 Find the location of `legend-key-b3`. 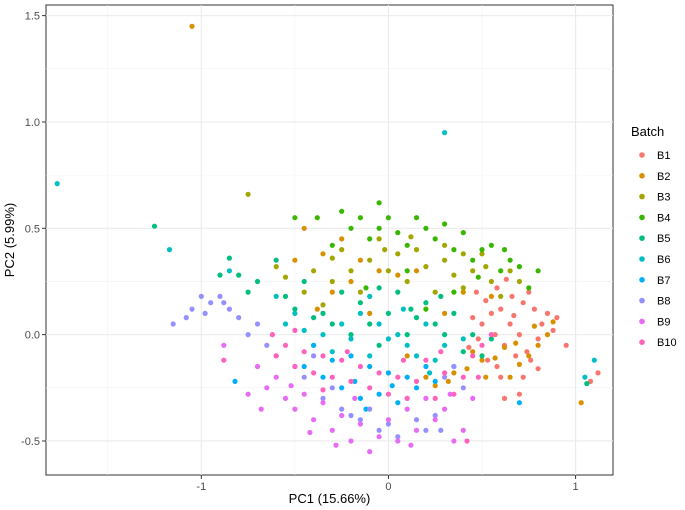

legend-key-b3 is located at coordinates (642, 196).